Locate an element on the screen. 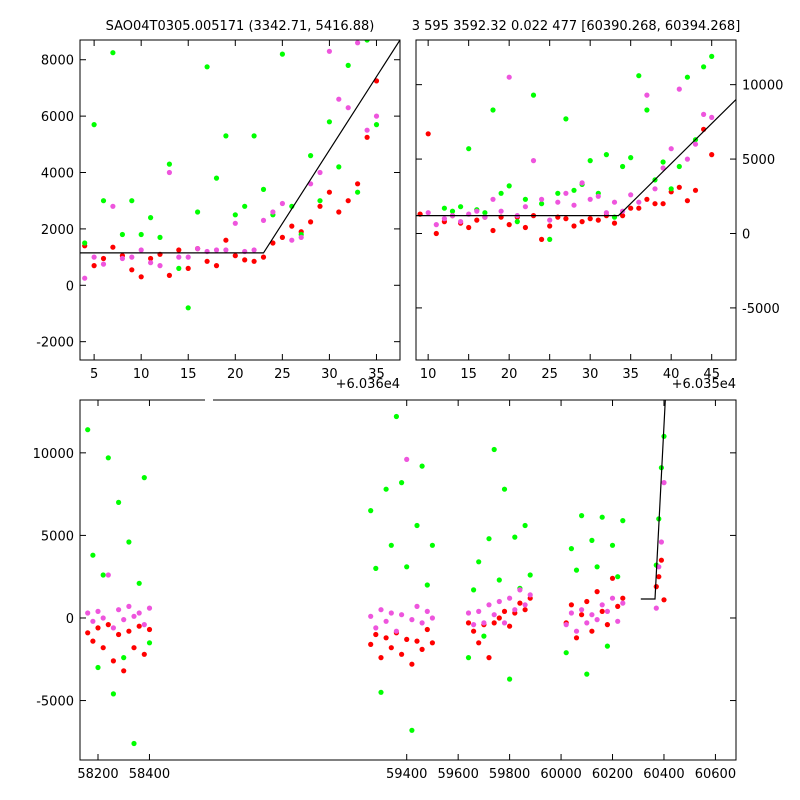  panel-bottom-x-tick-label: 60600 is located at coordinates (715, 774).